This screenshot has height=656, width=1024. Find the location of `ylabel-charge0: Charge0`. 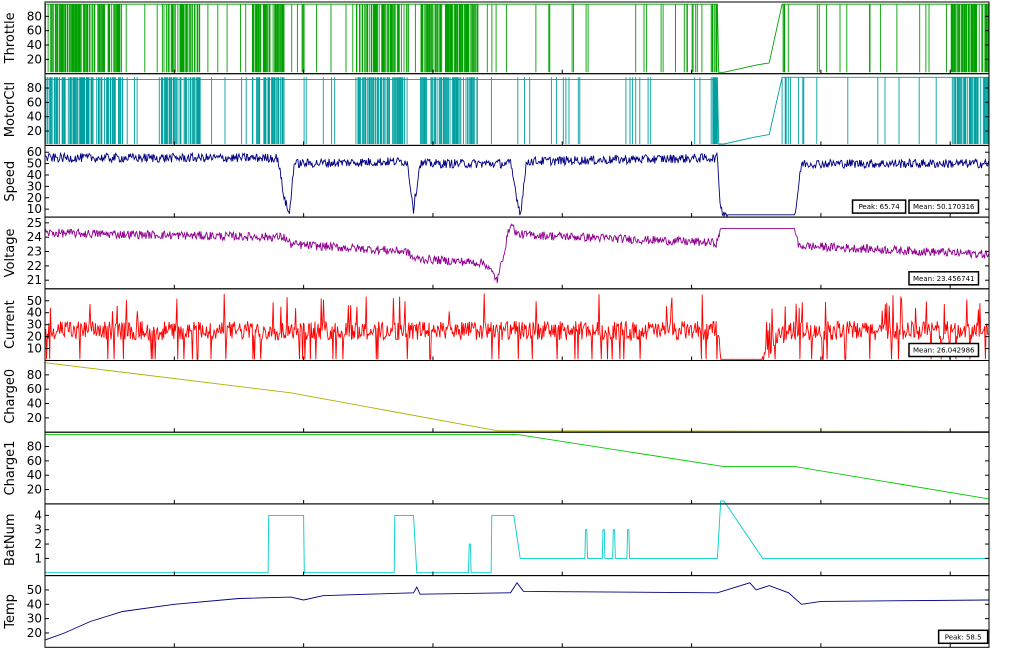

ylabel-charge0: Charge0 is located at coordinates (10, 396).